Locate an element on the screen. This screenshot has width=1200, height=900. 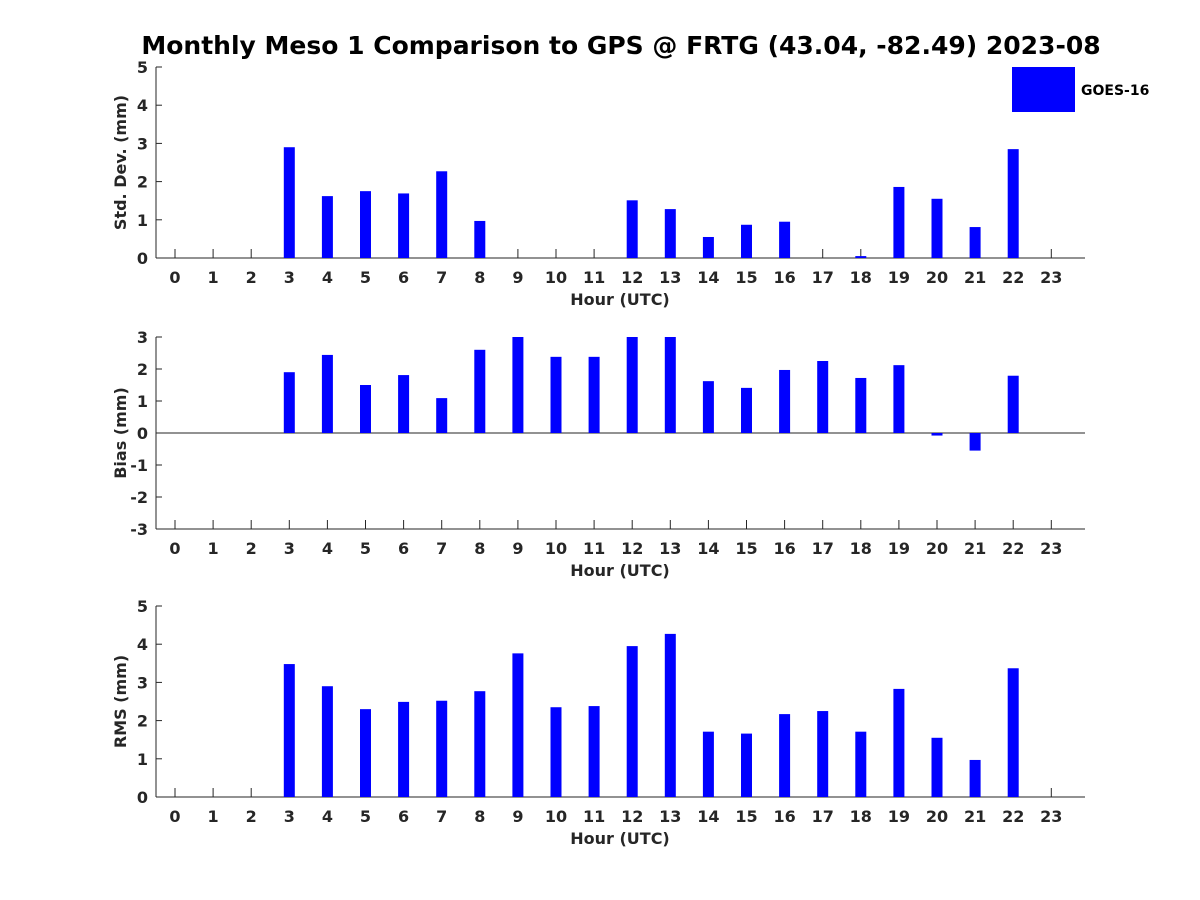
x-tick-label: 20 is located at coordinates (937, 816).